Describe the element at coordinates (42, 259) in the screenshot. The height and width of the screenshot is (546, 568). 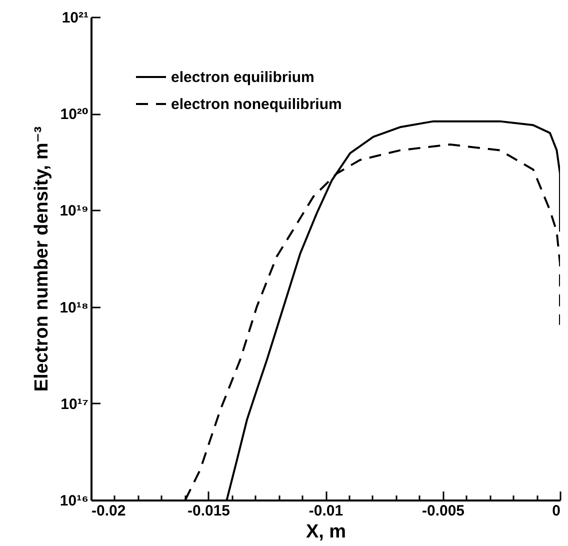
I see `y-axis-title: Electron number density, m⁻³` at that location.